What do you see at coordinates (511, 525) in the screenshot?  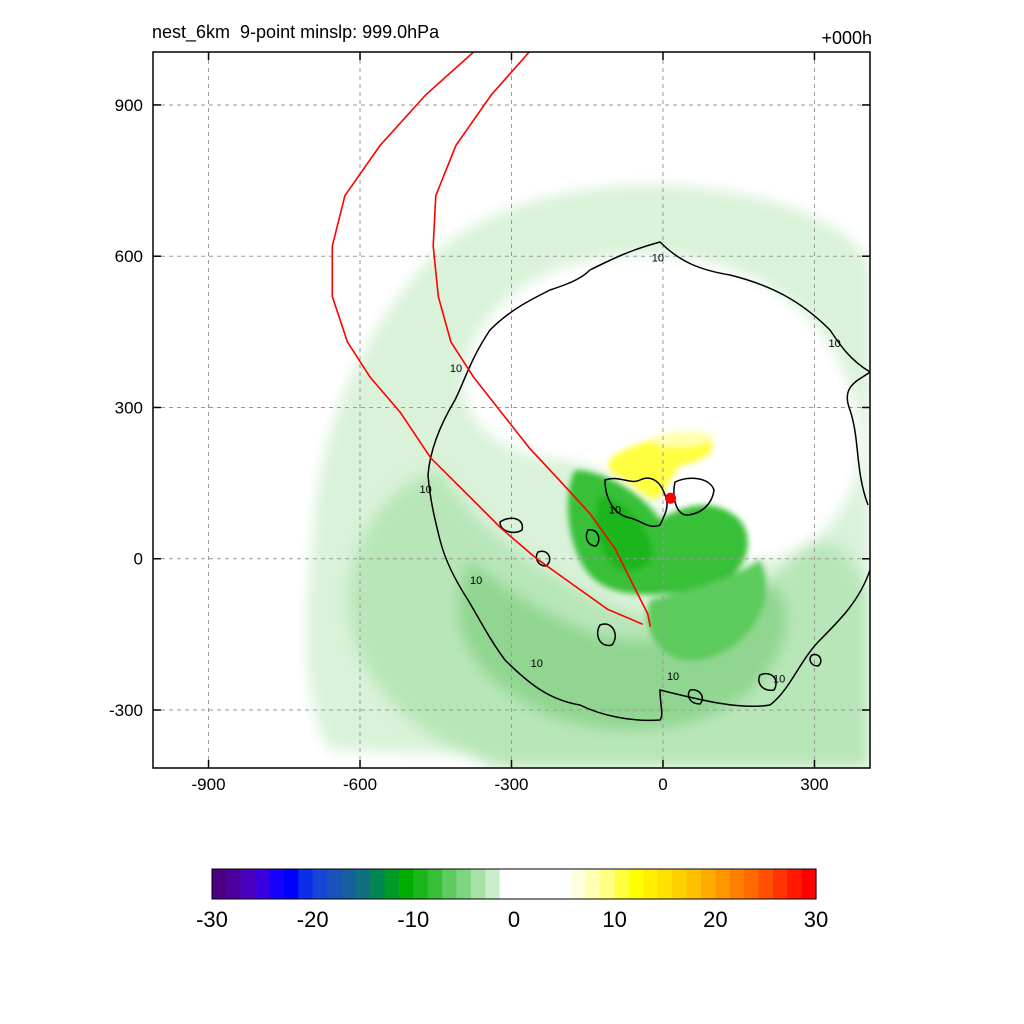 I see `contour-10-blob-a` at bounding box center [511, 525].